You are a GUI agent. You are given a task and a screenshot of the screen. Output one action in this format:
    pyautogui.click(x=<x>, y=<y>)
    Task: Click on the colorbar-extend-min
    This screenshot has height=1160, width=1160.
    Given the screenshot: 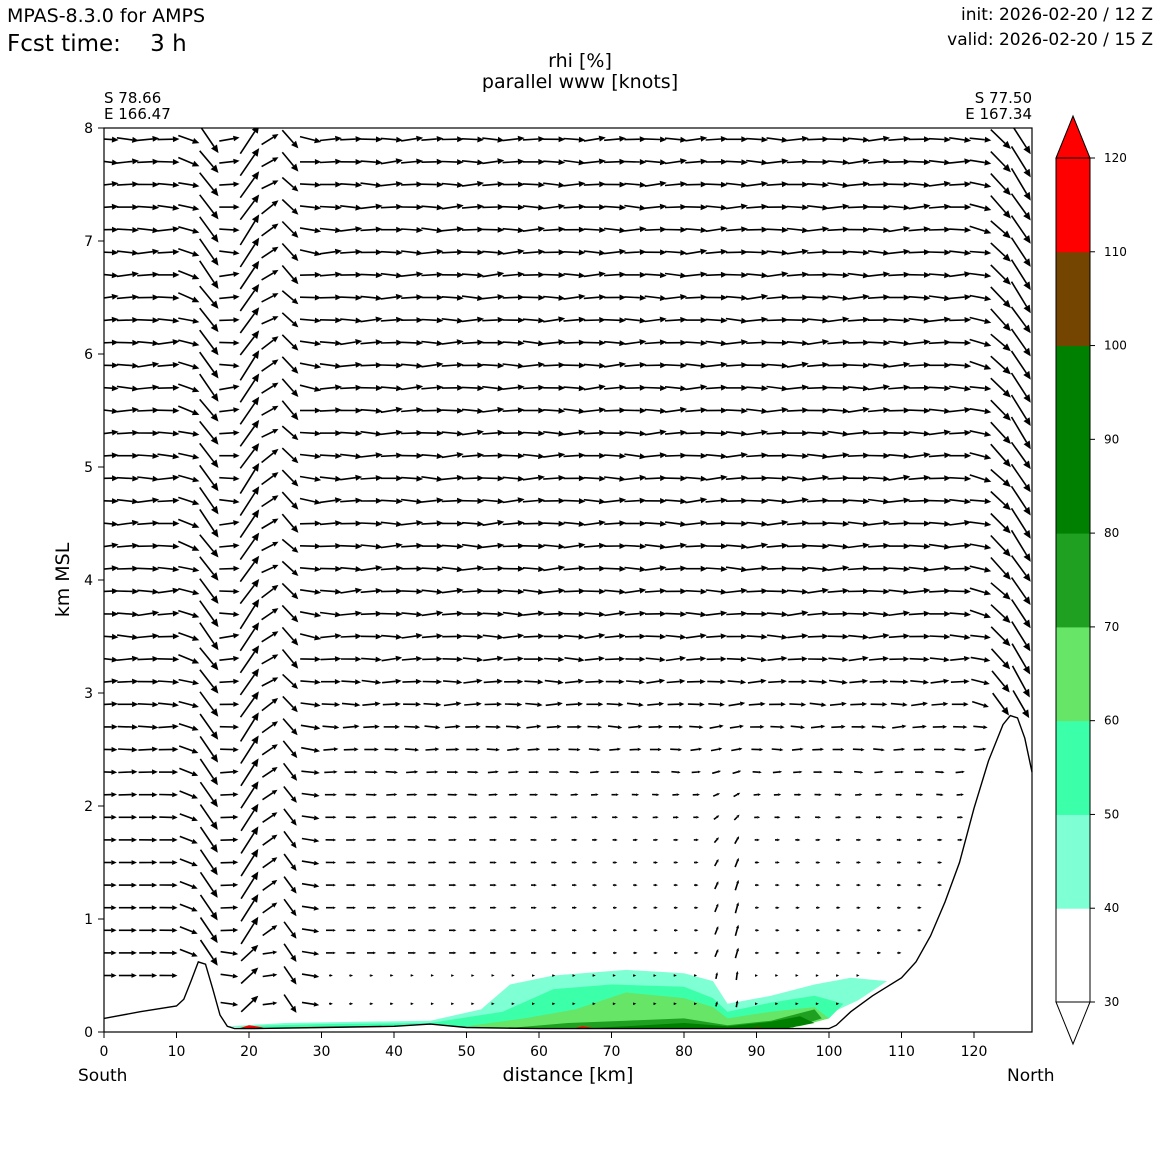 What is the action you would take?
    pyautogui.click(x=1073, y=1023)
    